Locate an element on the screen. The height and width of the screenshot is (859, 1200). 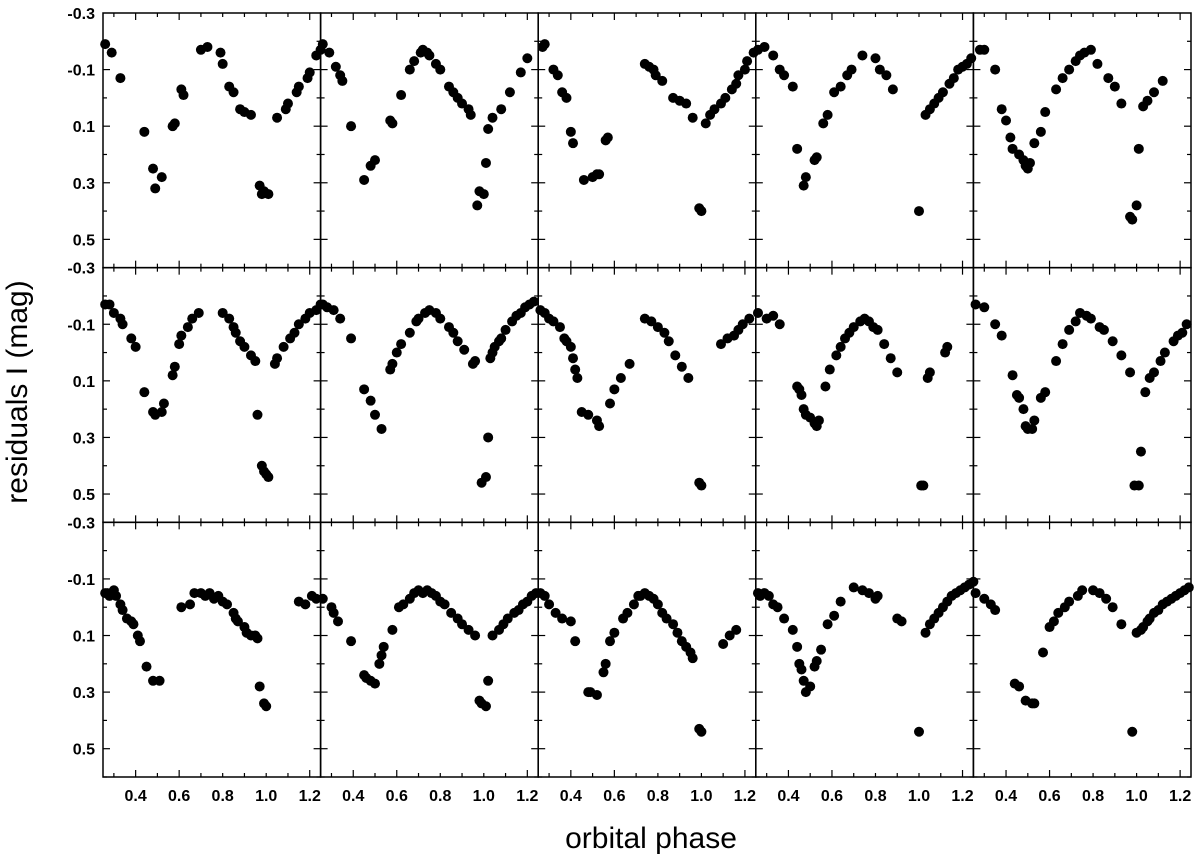
x-tick-label: 1.0 is located at coordinates (1136, 796).